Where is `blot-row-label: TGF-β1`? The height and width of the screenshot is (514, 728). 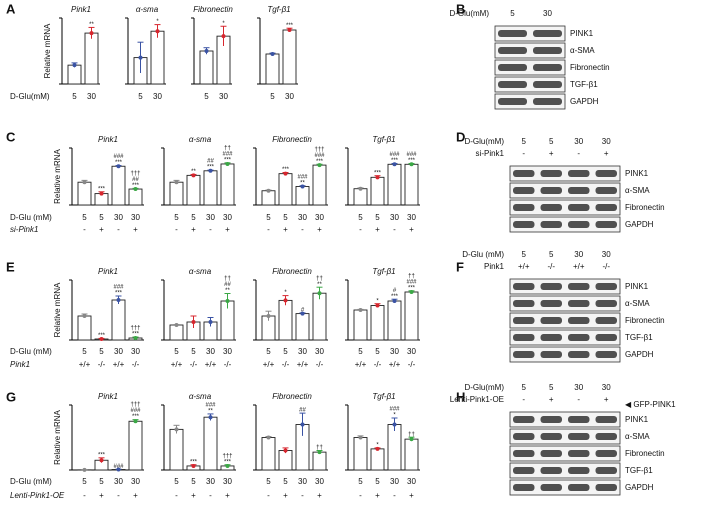
blot-row-label: TGF-β1 is located at coordinates (639, 470).